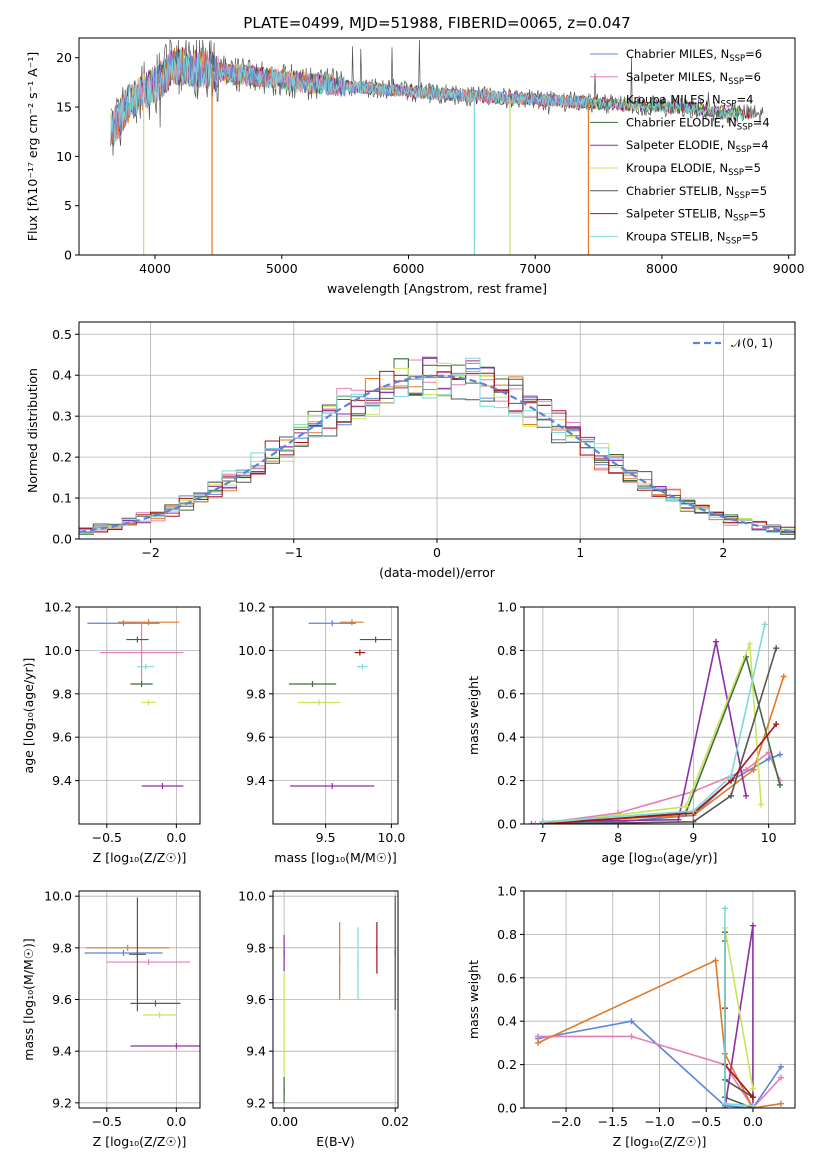 The image size is (819, 1170). What do you see at coordinates (62, 1051) in the screenshot?
I see `mass_vs_Z-ytick-label: 9.4` at bounding box center [62, 1051].